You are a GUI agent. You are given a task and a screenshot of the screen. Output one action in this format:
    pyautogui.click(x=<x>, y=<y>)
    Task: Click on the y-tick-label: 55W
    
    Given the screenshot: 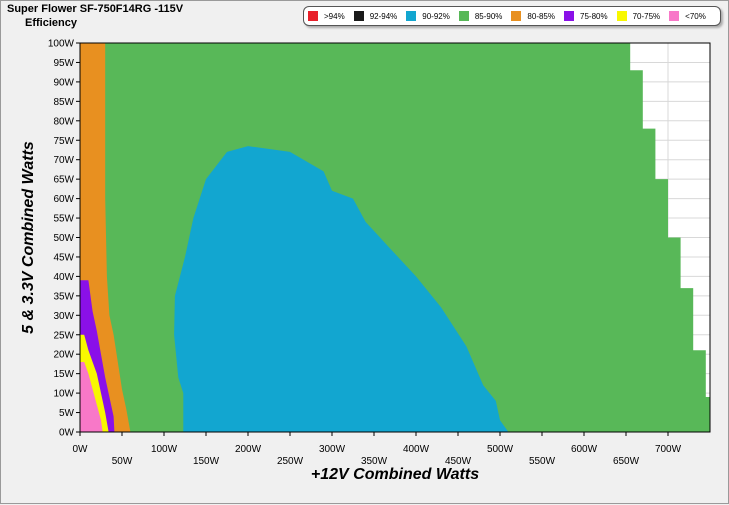 What is the action you would take?
    pyautogui.click(x=63, y=219)
    